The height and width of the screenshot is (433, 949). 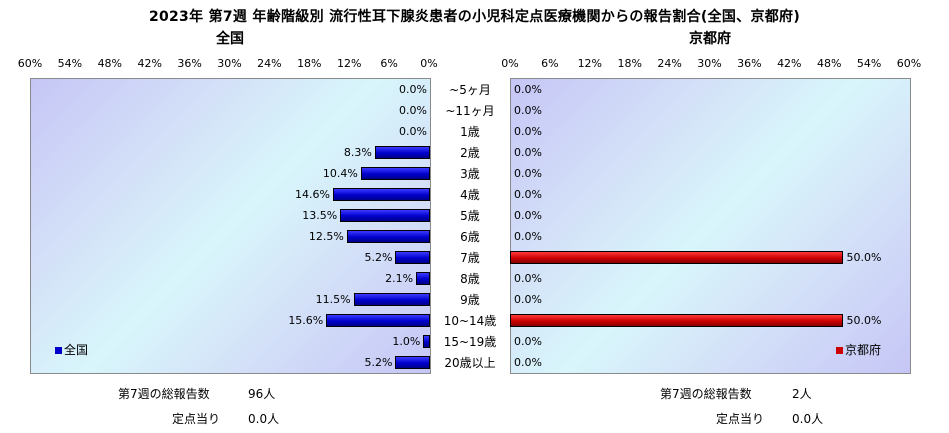 What do you see at coordinates (470, 194) in the screenshot?
I see `age-category-label: 4歳` at bounding box center [470, 194].